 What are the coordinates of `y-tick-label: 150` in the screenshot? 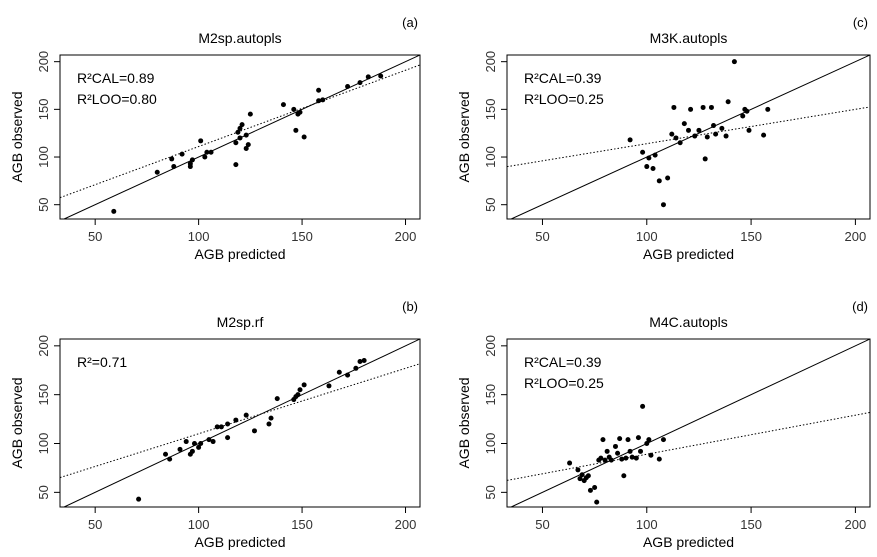 It's located at (490, 109).